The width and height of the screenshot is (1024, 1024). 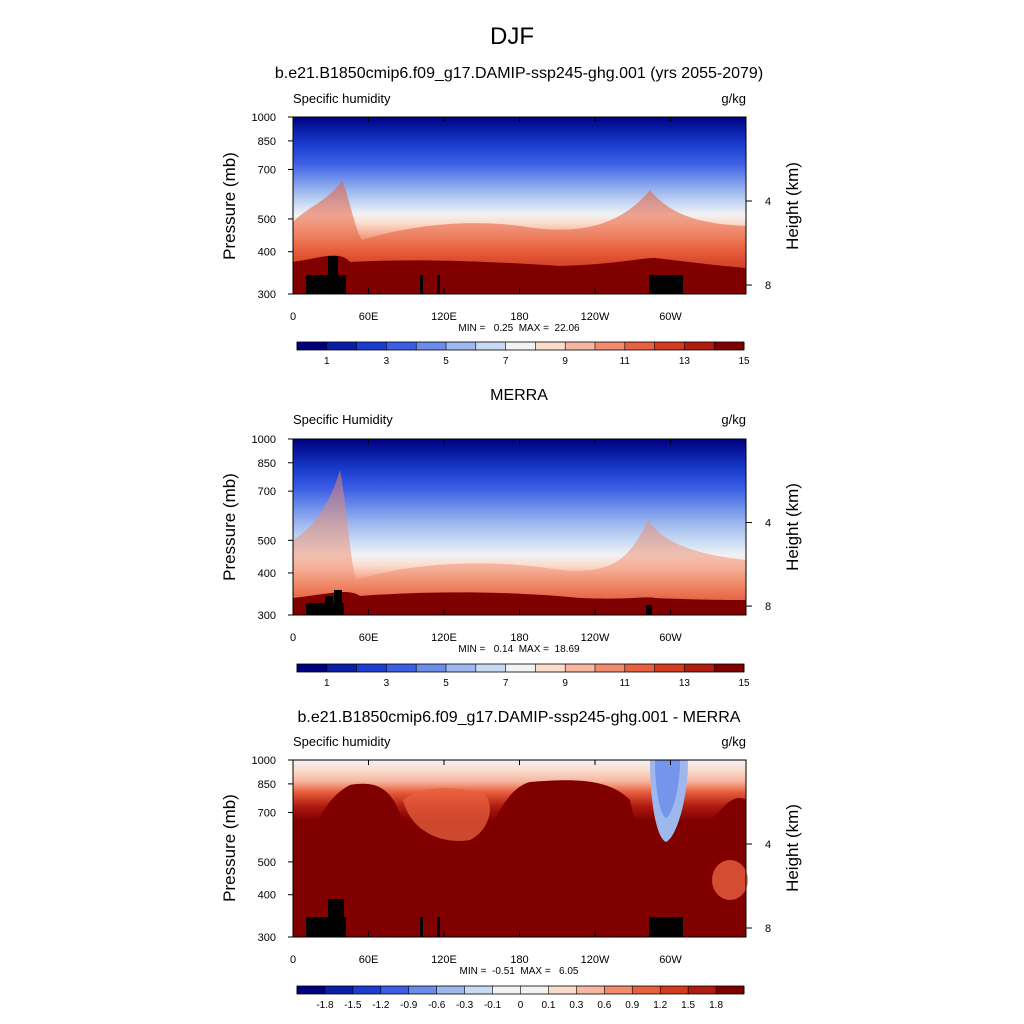 What do you see at coordinates (326, 284) in the screenshot?
I see `topography-africa` at bounding box center [326, 284].